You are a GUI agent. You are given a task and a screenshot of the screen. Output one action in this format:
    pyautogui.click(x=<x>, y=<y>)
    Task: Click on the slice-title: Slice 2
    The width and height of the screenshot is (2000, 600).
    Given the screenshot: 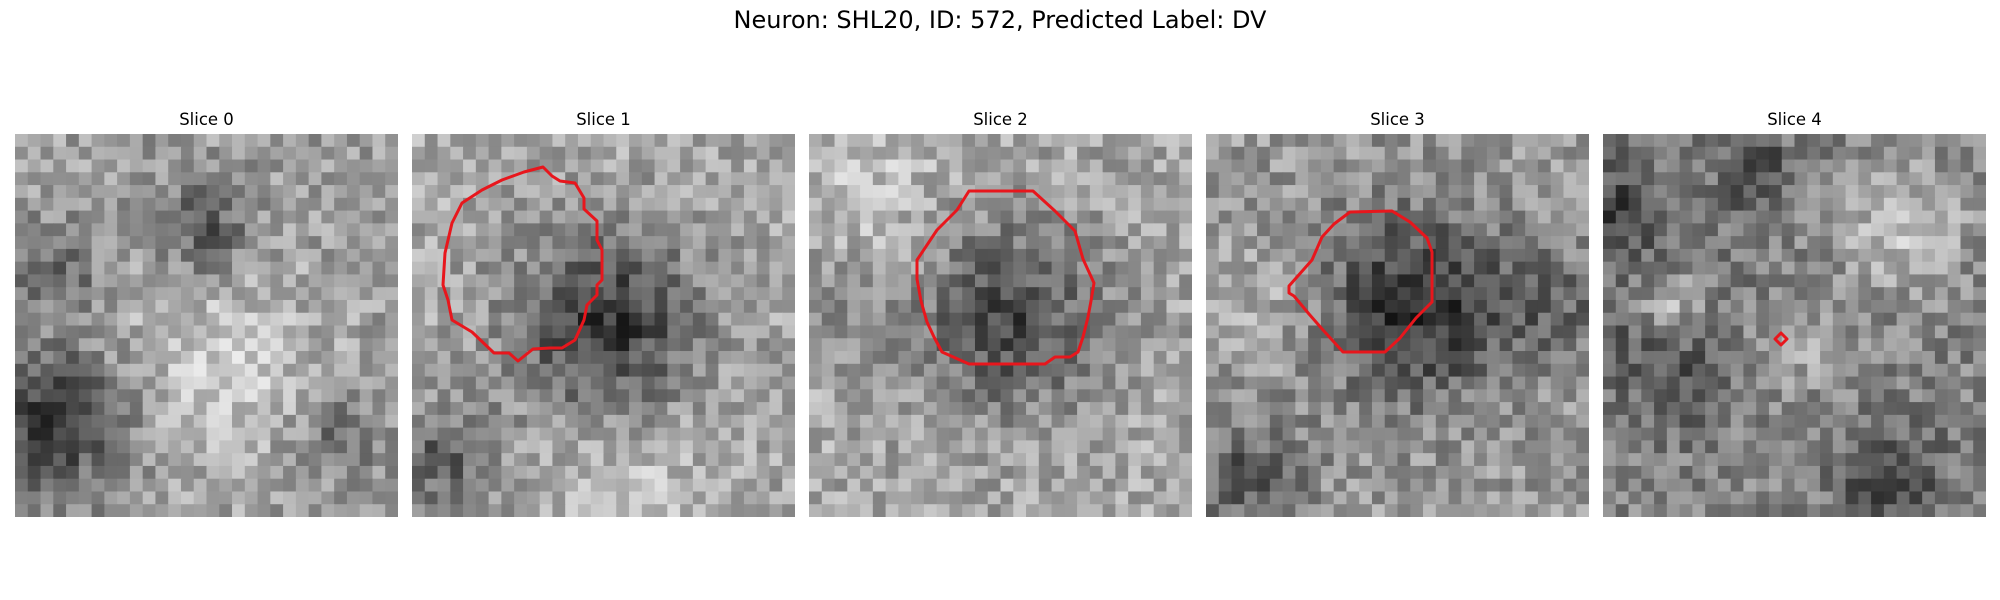 What is the action you would take?
    pyautogui.click(x=1000, y=120)
    